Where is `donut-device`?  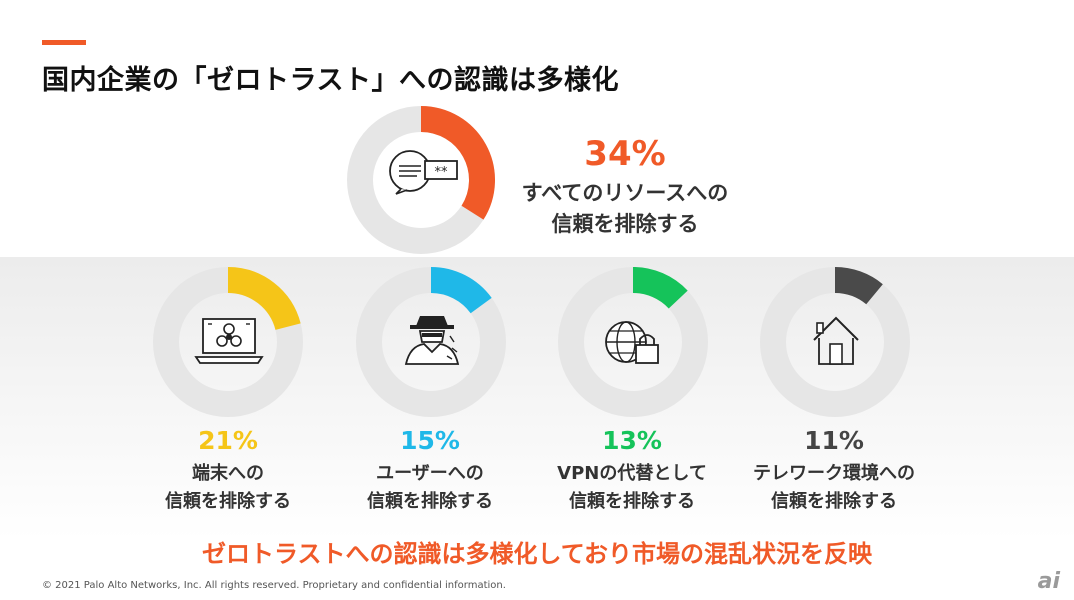
donut-device is located at coordinates (228, 342).